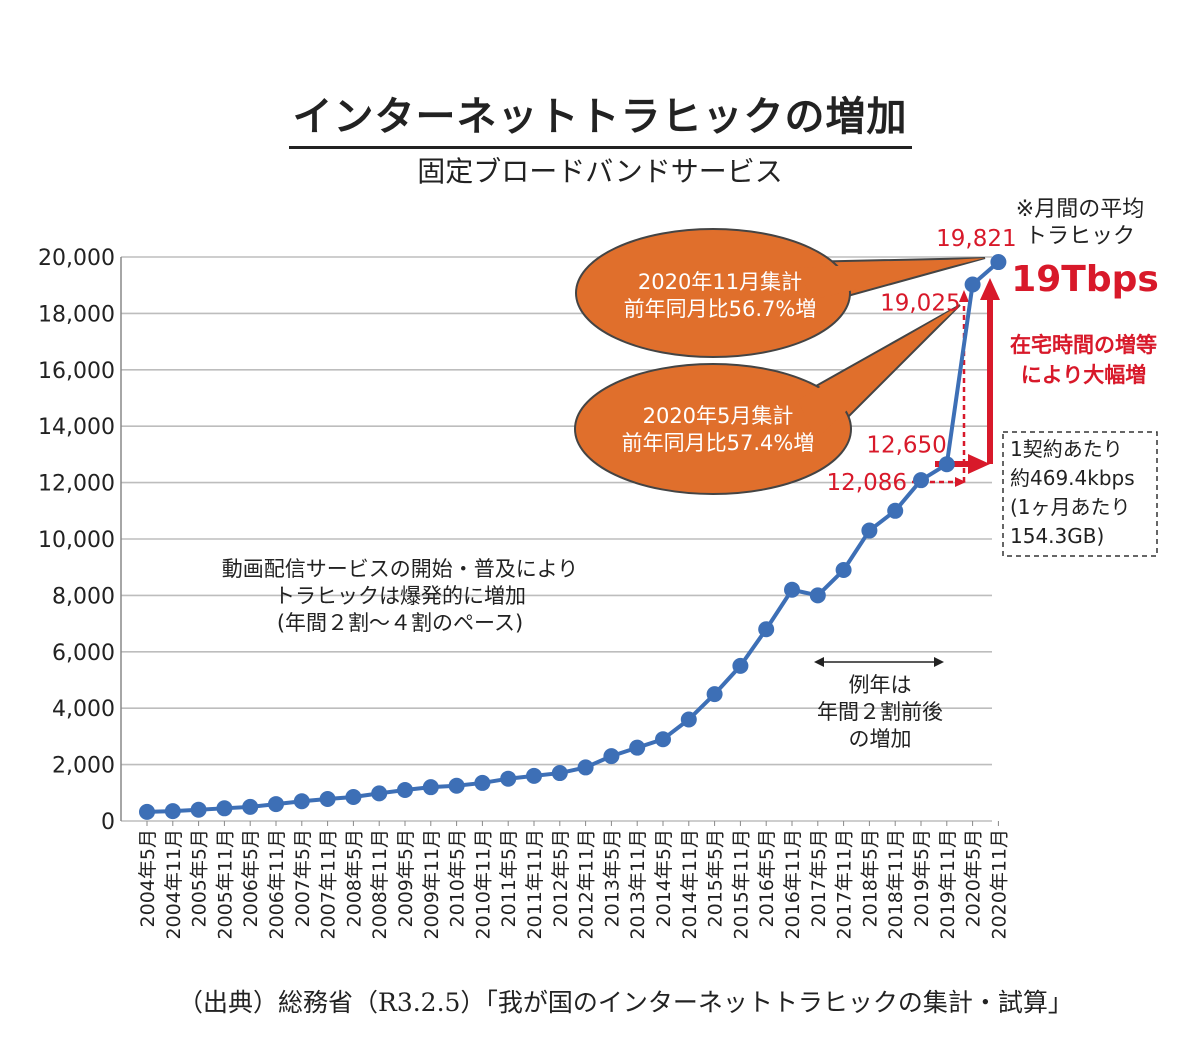 Image resolution: width=1200 pixels, height=1038 pixels. What do you see at coordinates (509, 878) in the screenshot?
I see `x-tick-label: 2011年5月` at bounding box center [509, 878].